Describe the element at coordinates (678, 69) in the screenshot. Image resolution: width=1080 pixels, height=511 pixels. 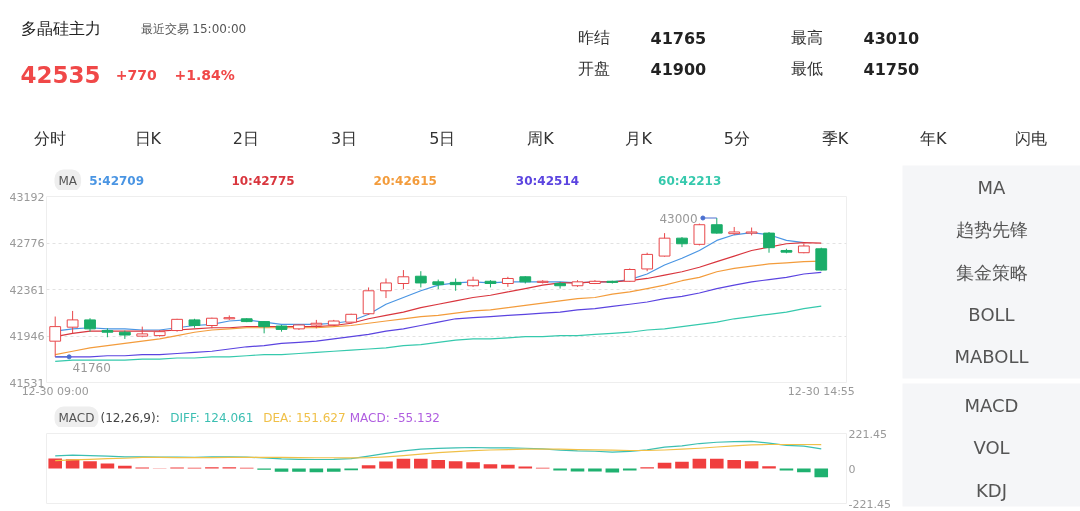
I see `data-label: 41900` at that location.